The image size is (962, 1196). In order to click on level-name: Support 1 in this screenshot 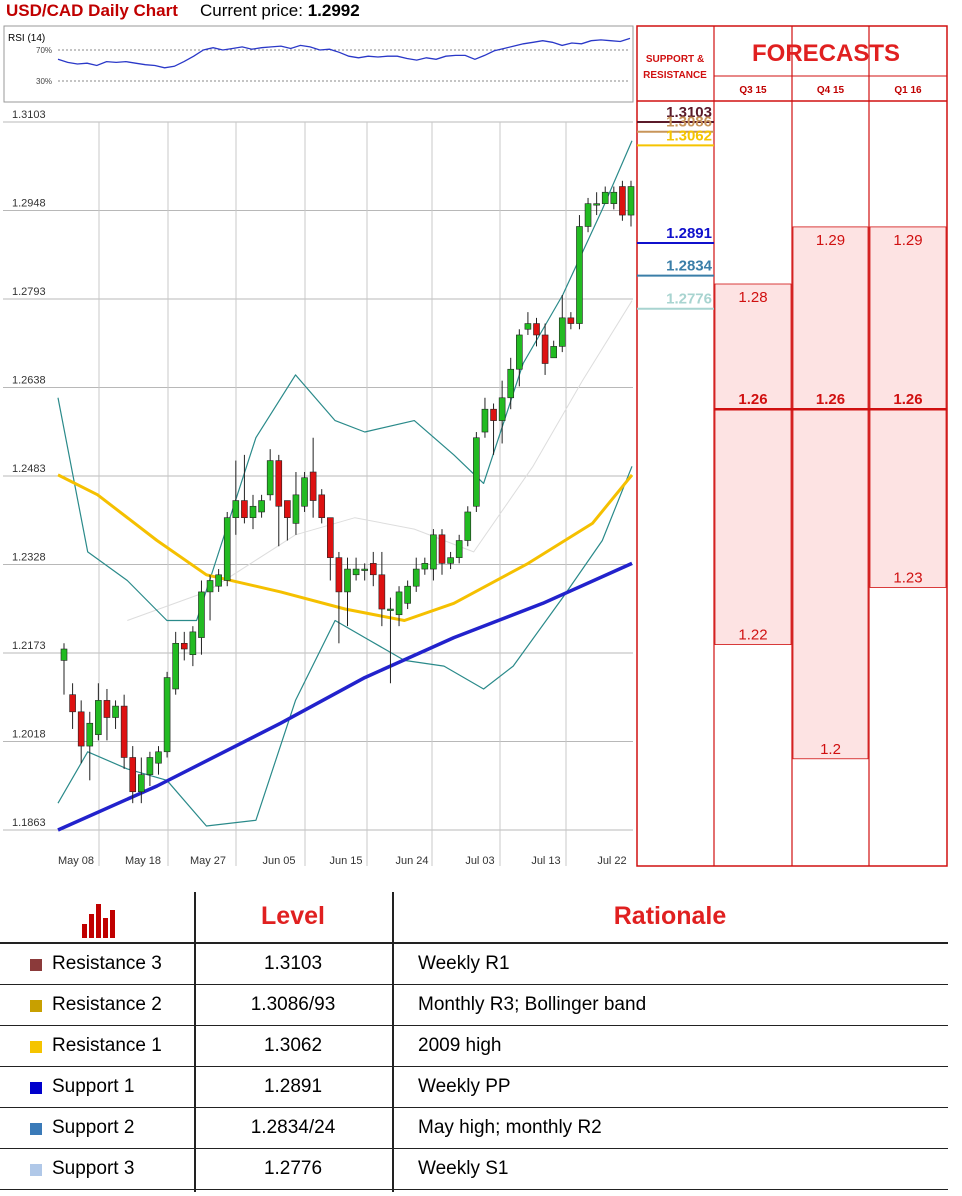, I will do `click(93, 1086)`.